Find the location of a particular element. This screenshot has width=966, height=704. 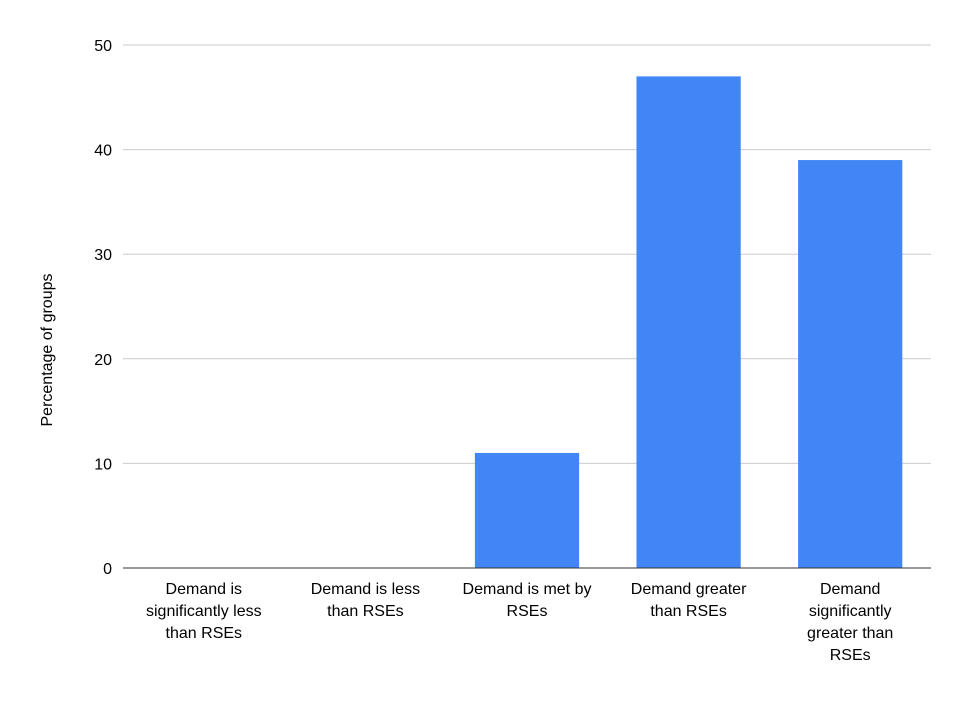

y-tick-label: 0 is located at coordinates (107, 569).